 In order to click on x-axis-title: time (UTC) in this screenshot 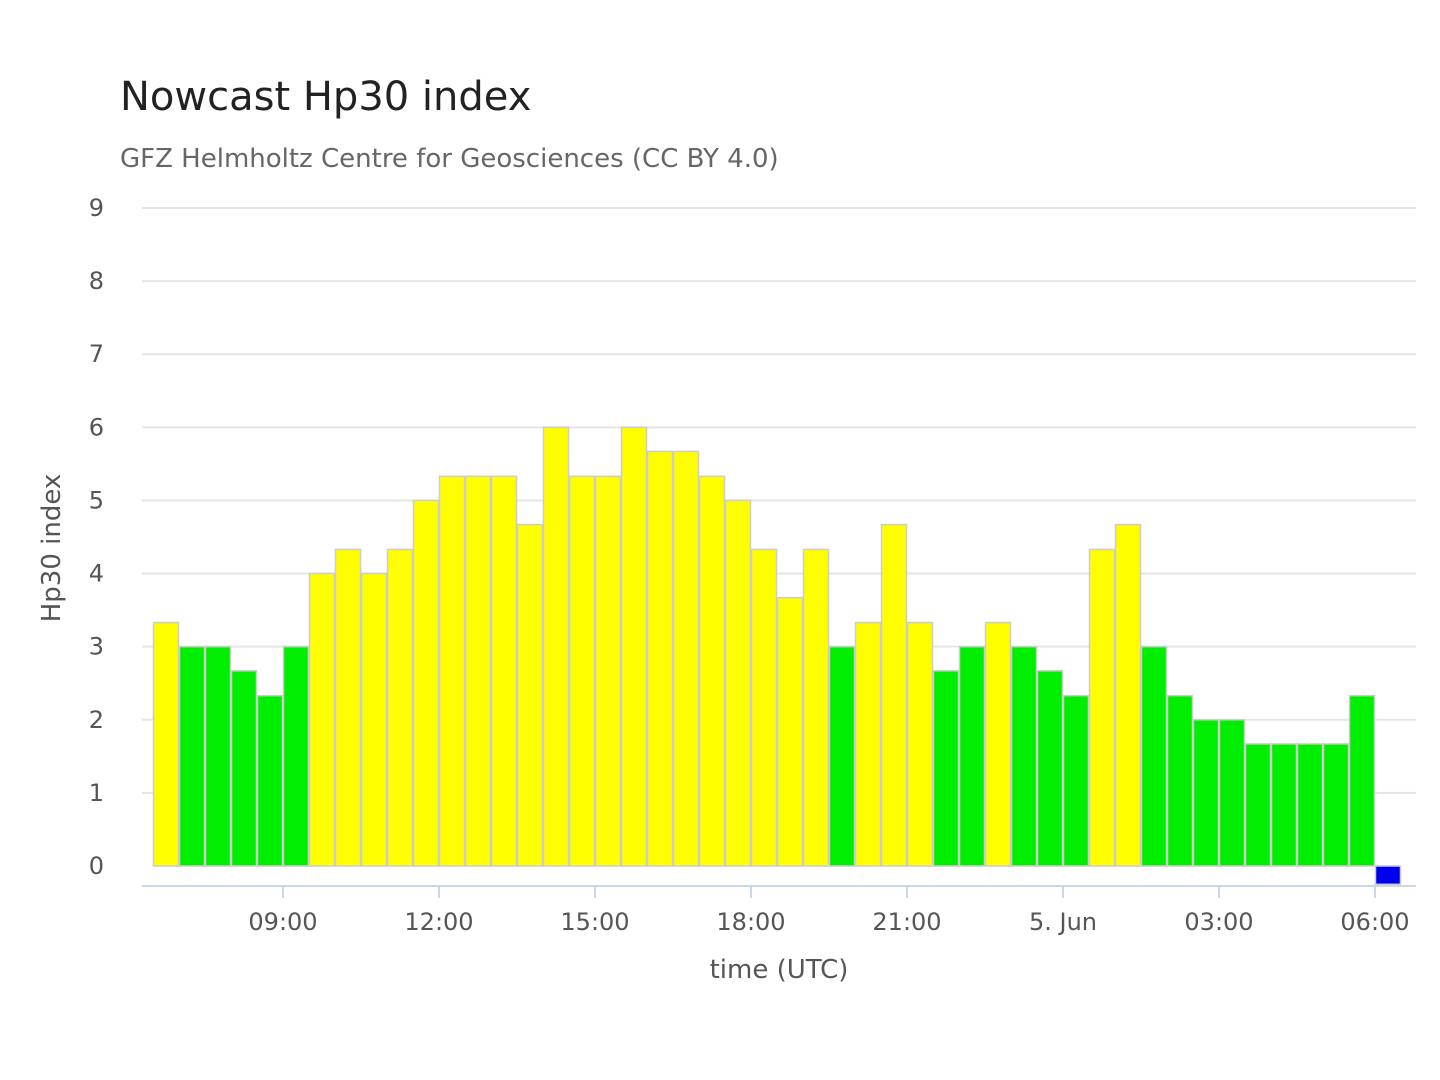, I will do `click(779, 970)`.